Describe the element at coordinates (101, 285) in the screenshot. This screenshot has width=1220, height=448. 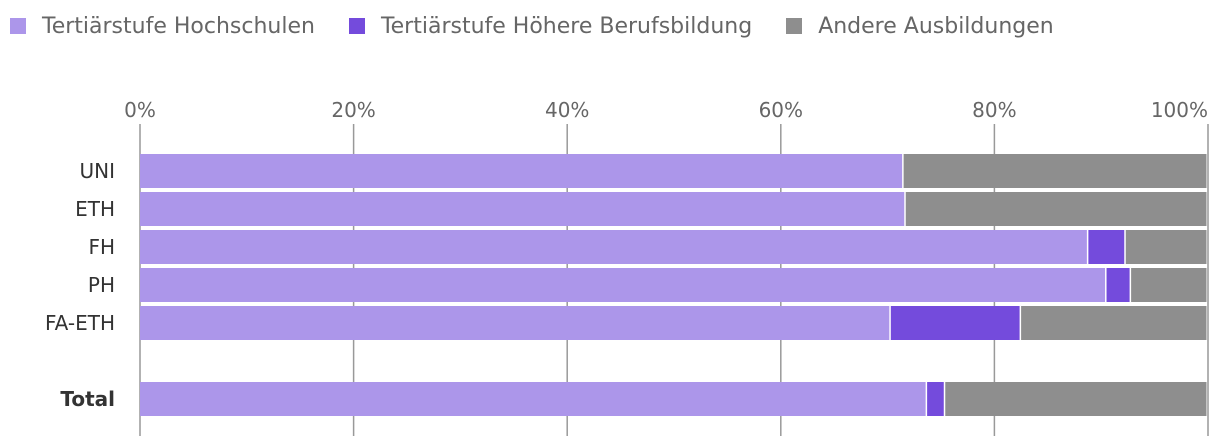
I see `category-label-ph: PH` at that location.